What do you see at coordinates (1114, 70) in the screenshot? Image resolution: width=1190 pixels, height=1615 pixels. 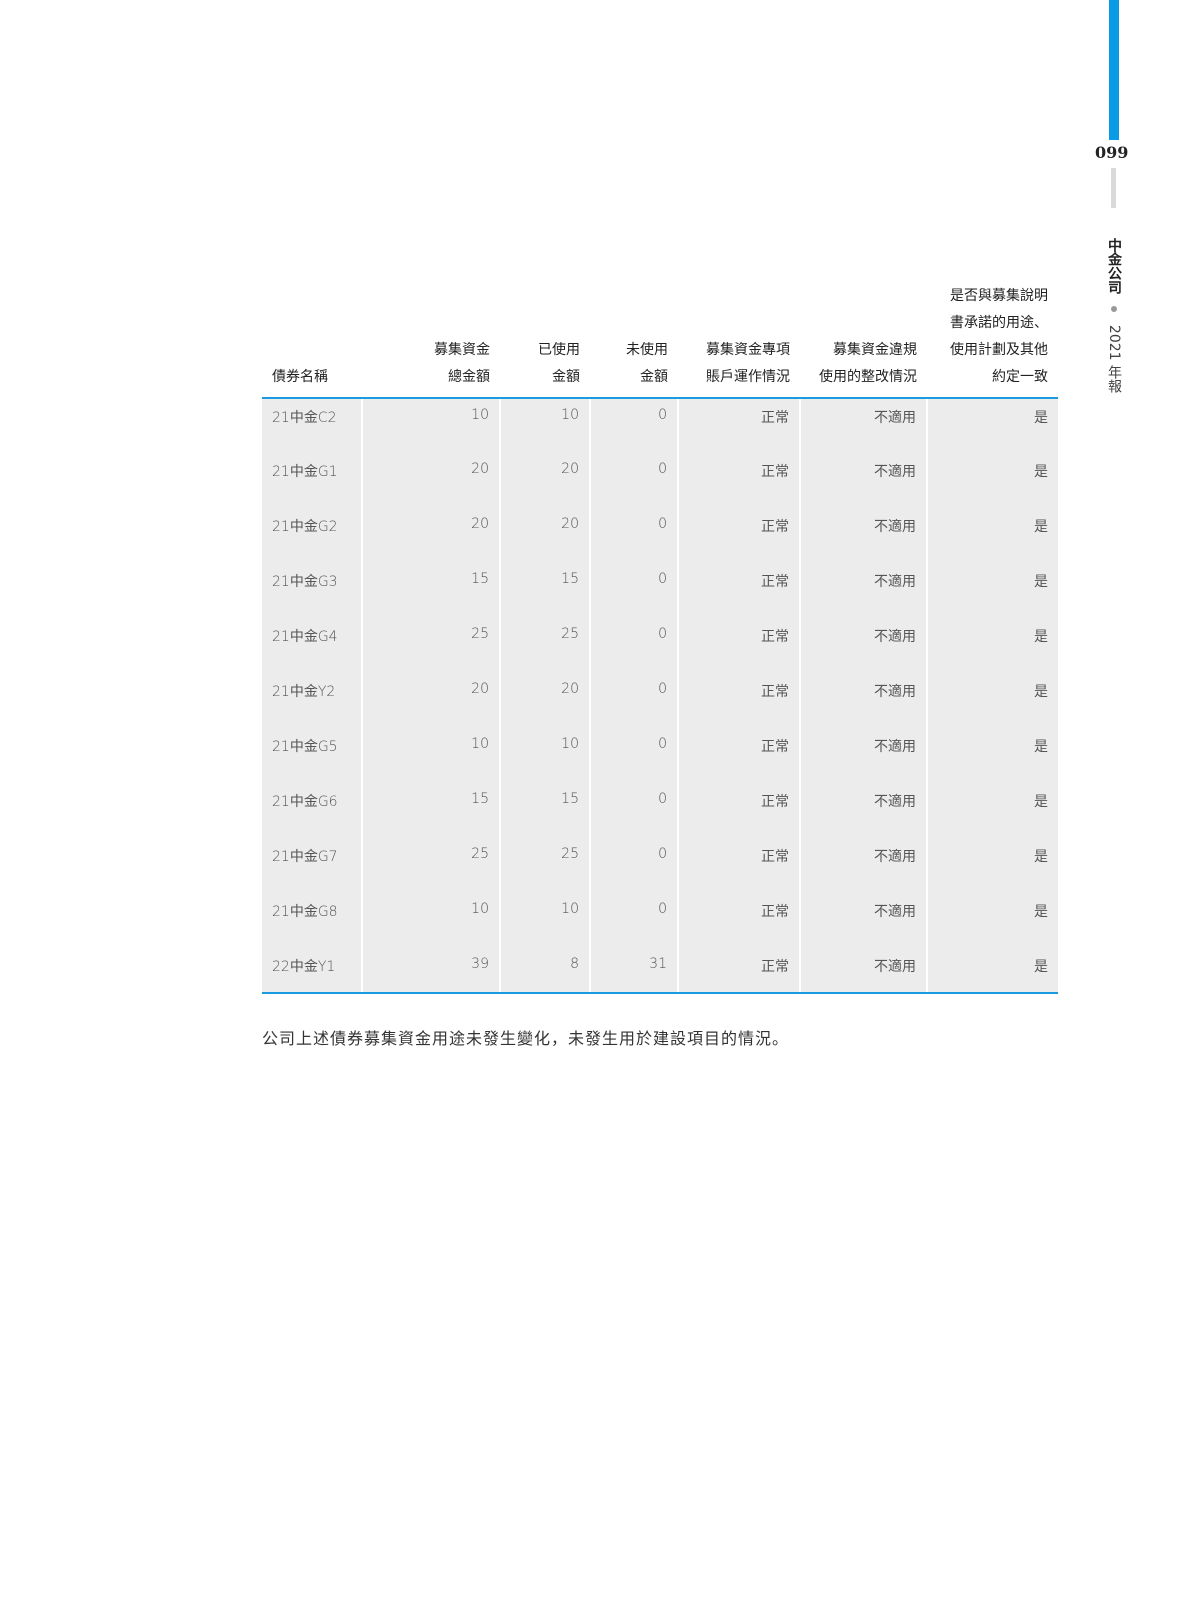 I see `accent-bar` at bounding box center [1114, 70].